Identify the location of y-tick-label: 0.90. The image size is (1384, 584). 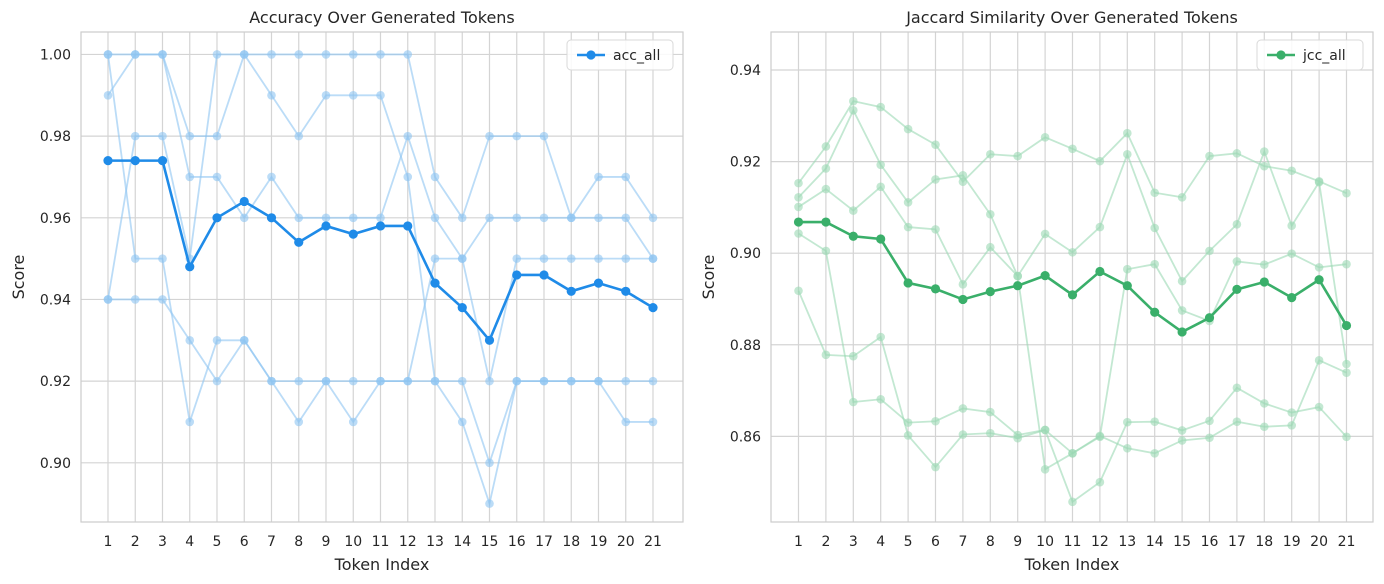
(55, 464).